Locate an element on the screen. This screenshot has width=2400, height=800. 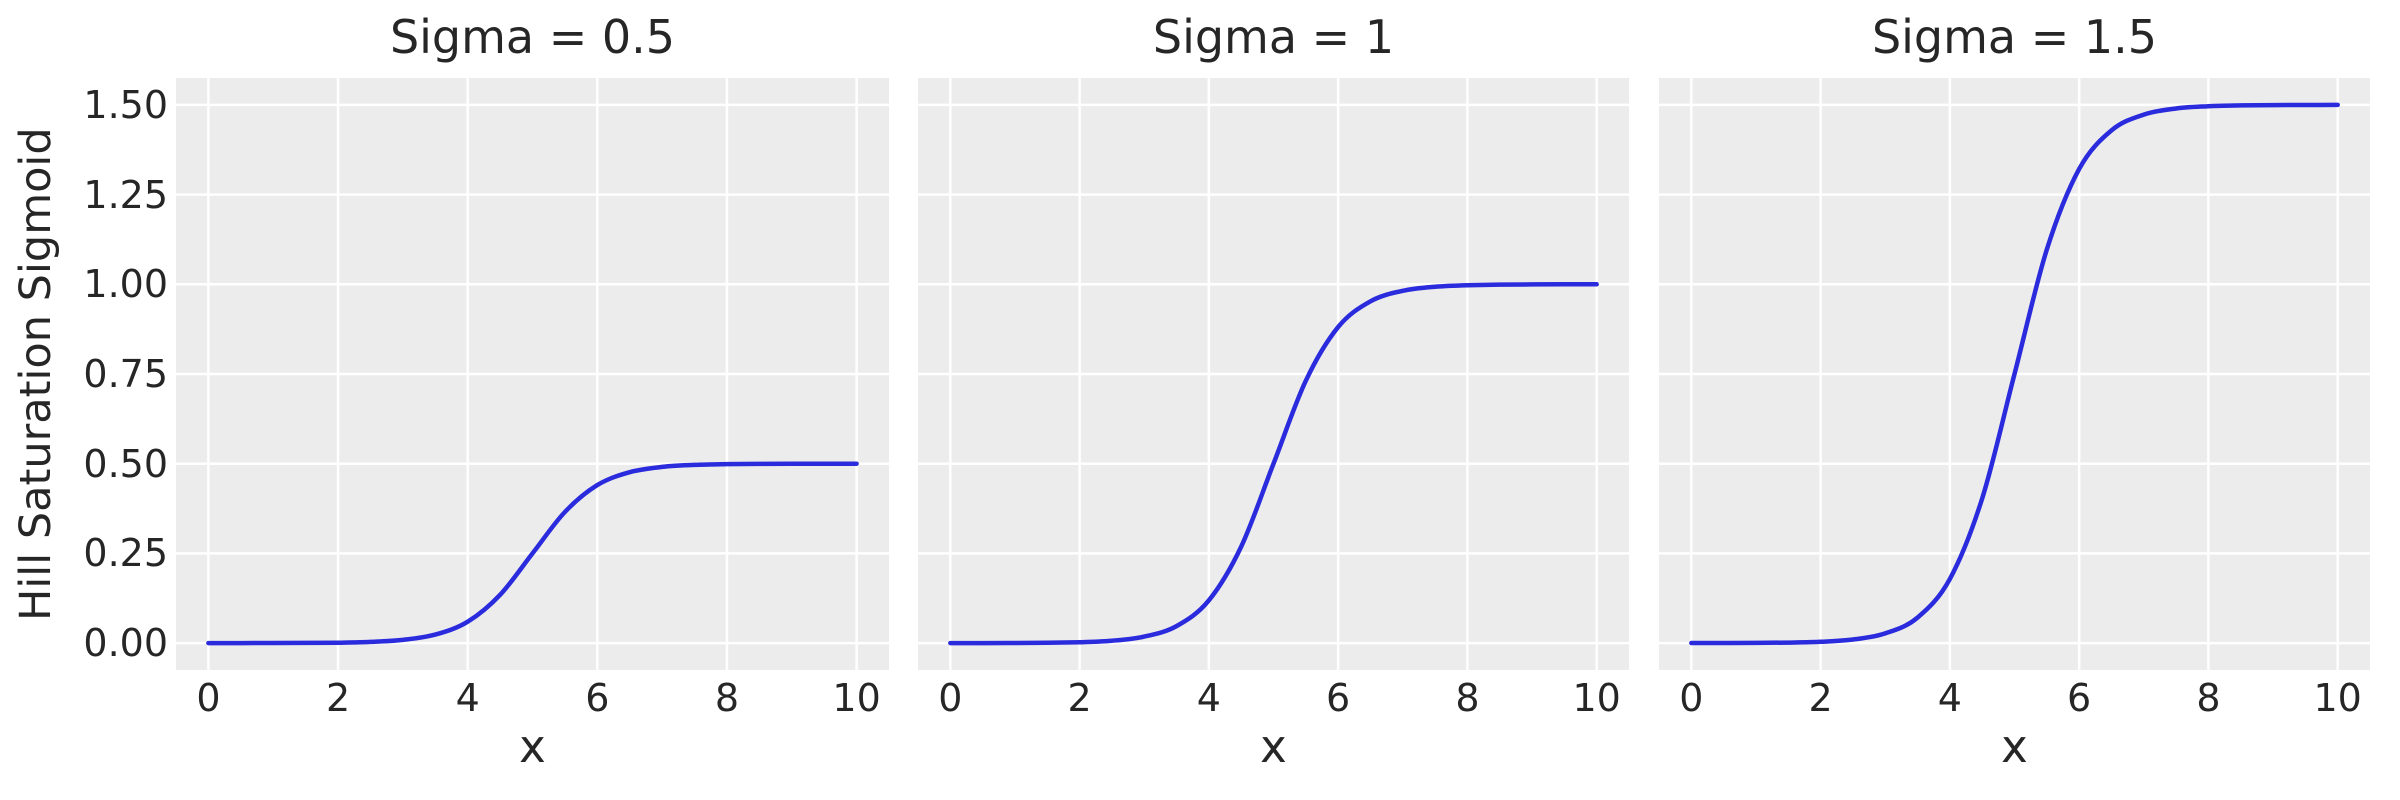
y-tick-label: 0.00 is located at coordinates (125, 643).